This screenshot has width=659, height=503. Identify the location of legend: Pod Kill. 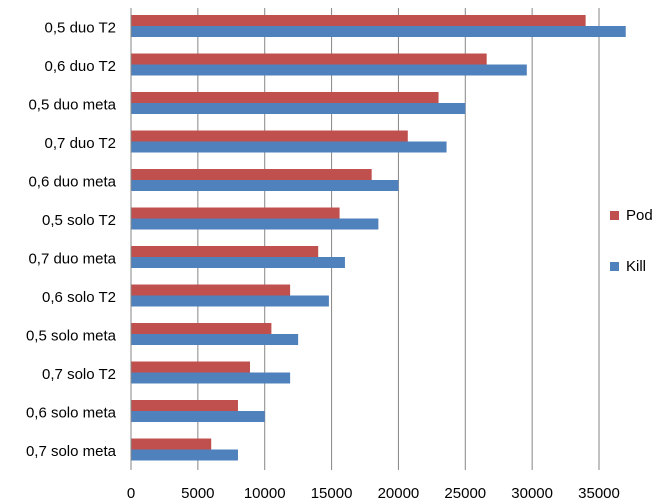
(631, 241).